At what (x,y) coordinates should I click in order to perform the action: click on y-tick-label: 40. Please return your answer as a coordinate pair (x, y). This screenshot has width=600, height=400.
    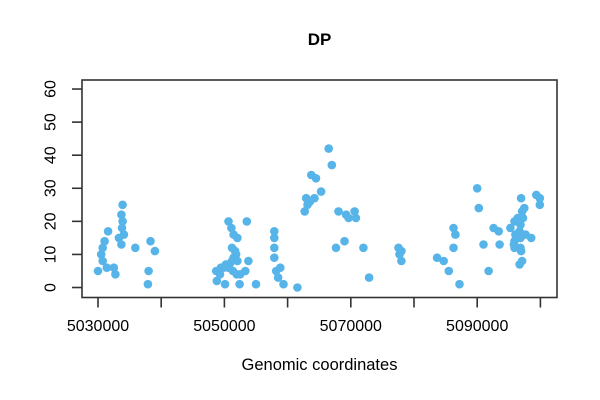
    Looking at the image, I should click on (51, 155).